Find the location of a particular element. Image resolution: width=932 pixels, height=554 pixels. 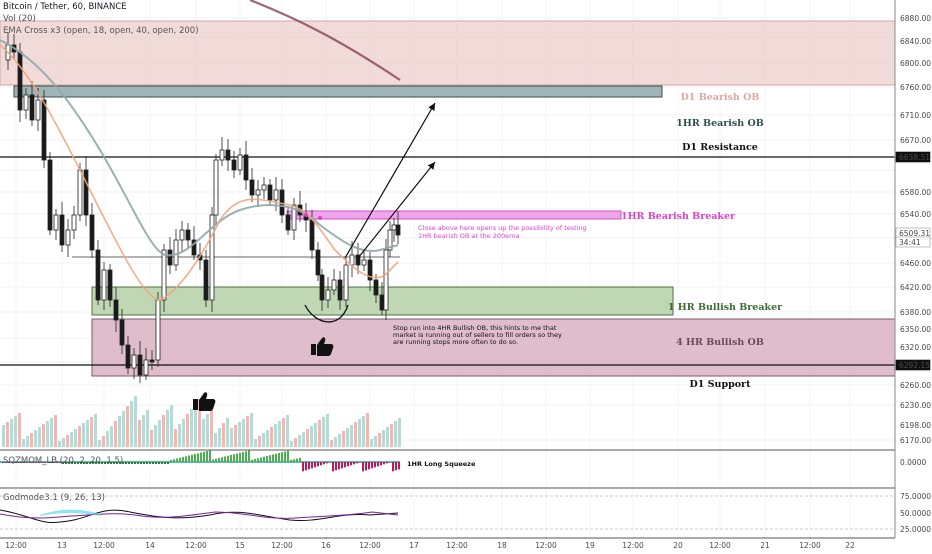

price-tick-label: 6670.00 is located at coordinates (915, 140).